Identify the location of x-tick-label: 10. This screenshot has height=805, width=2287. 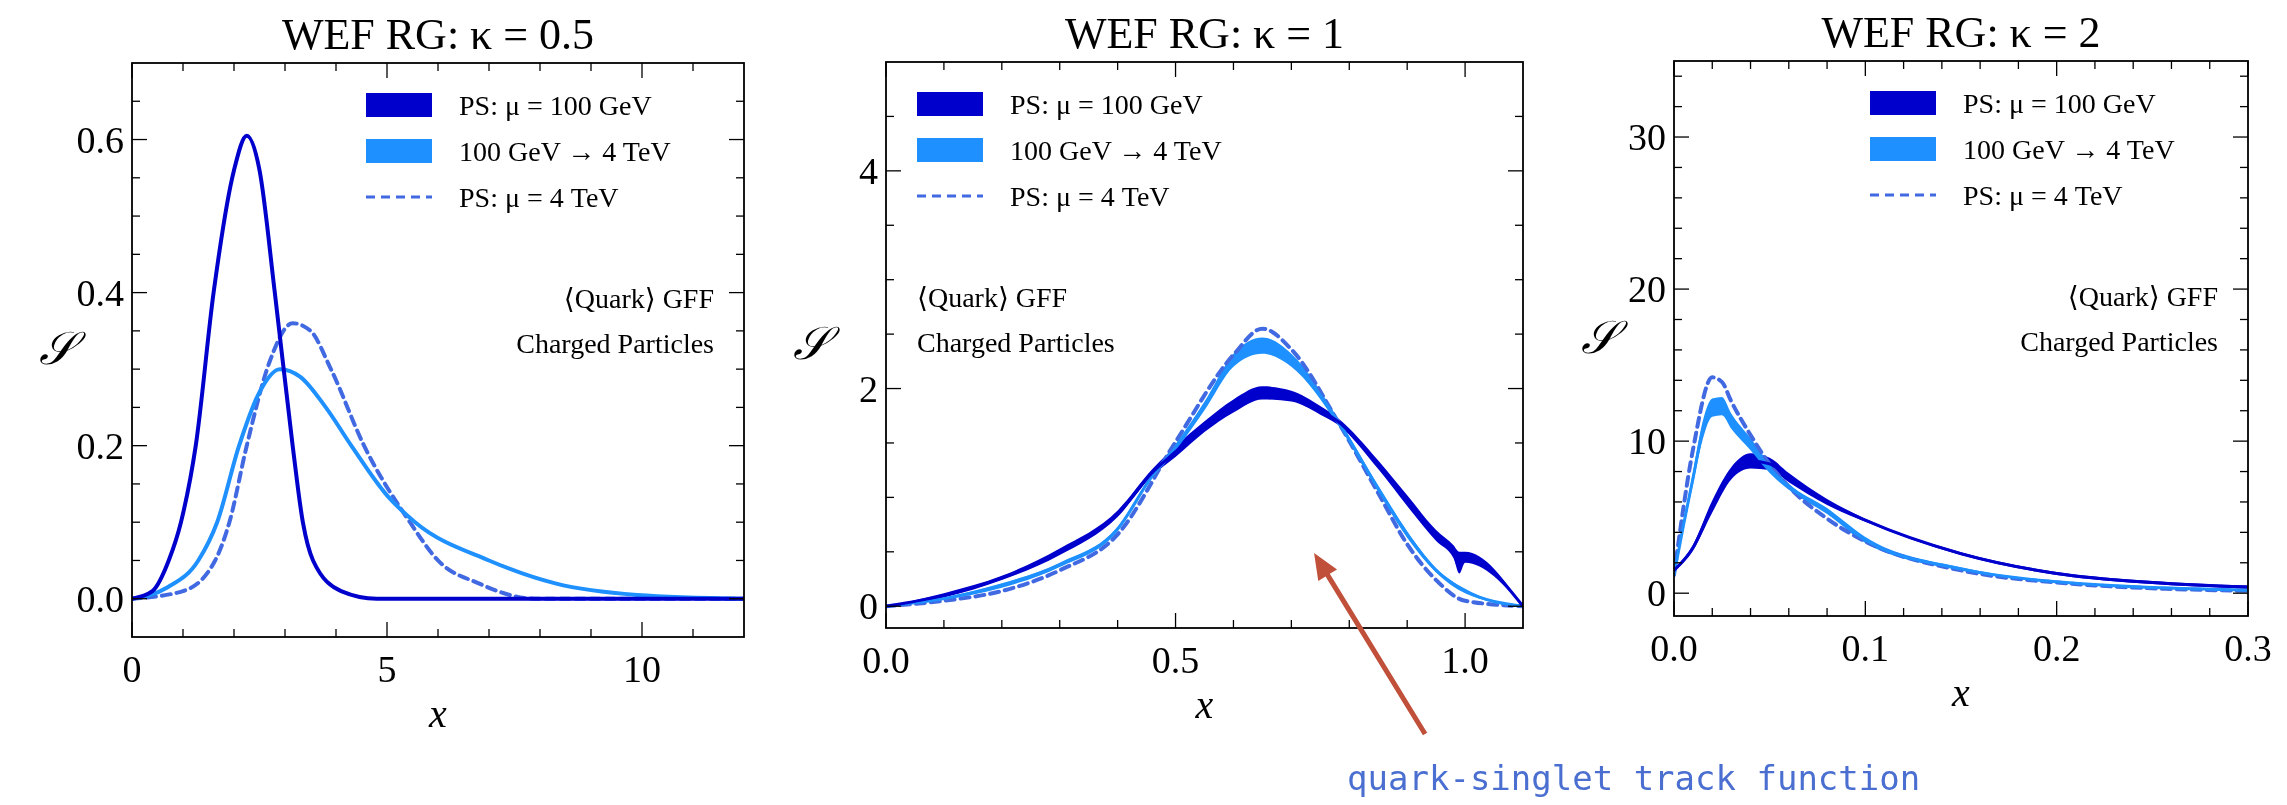
(642, 669).